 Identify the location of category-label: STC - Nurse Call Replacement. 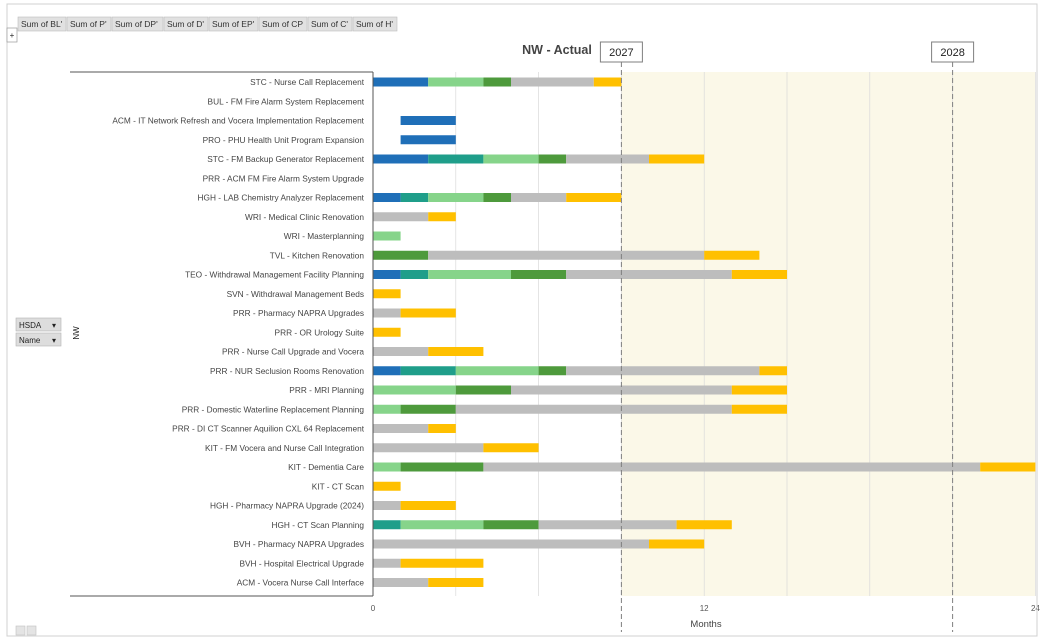
(307, 82).